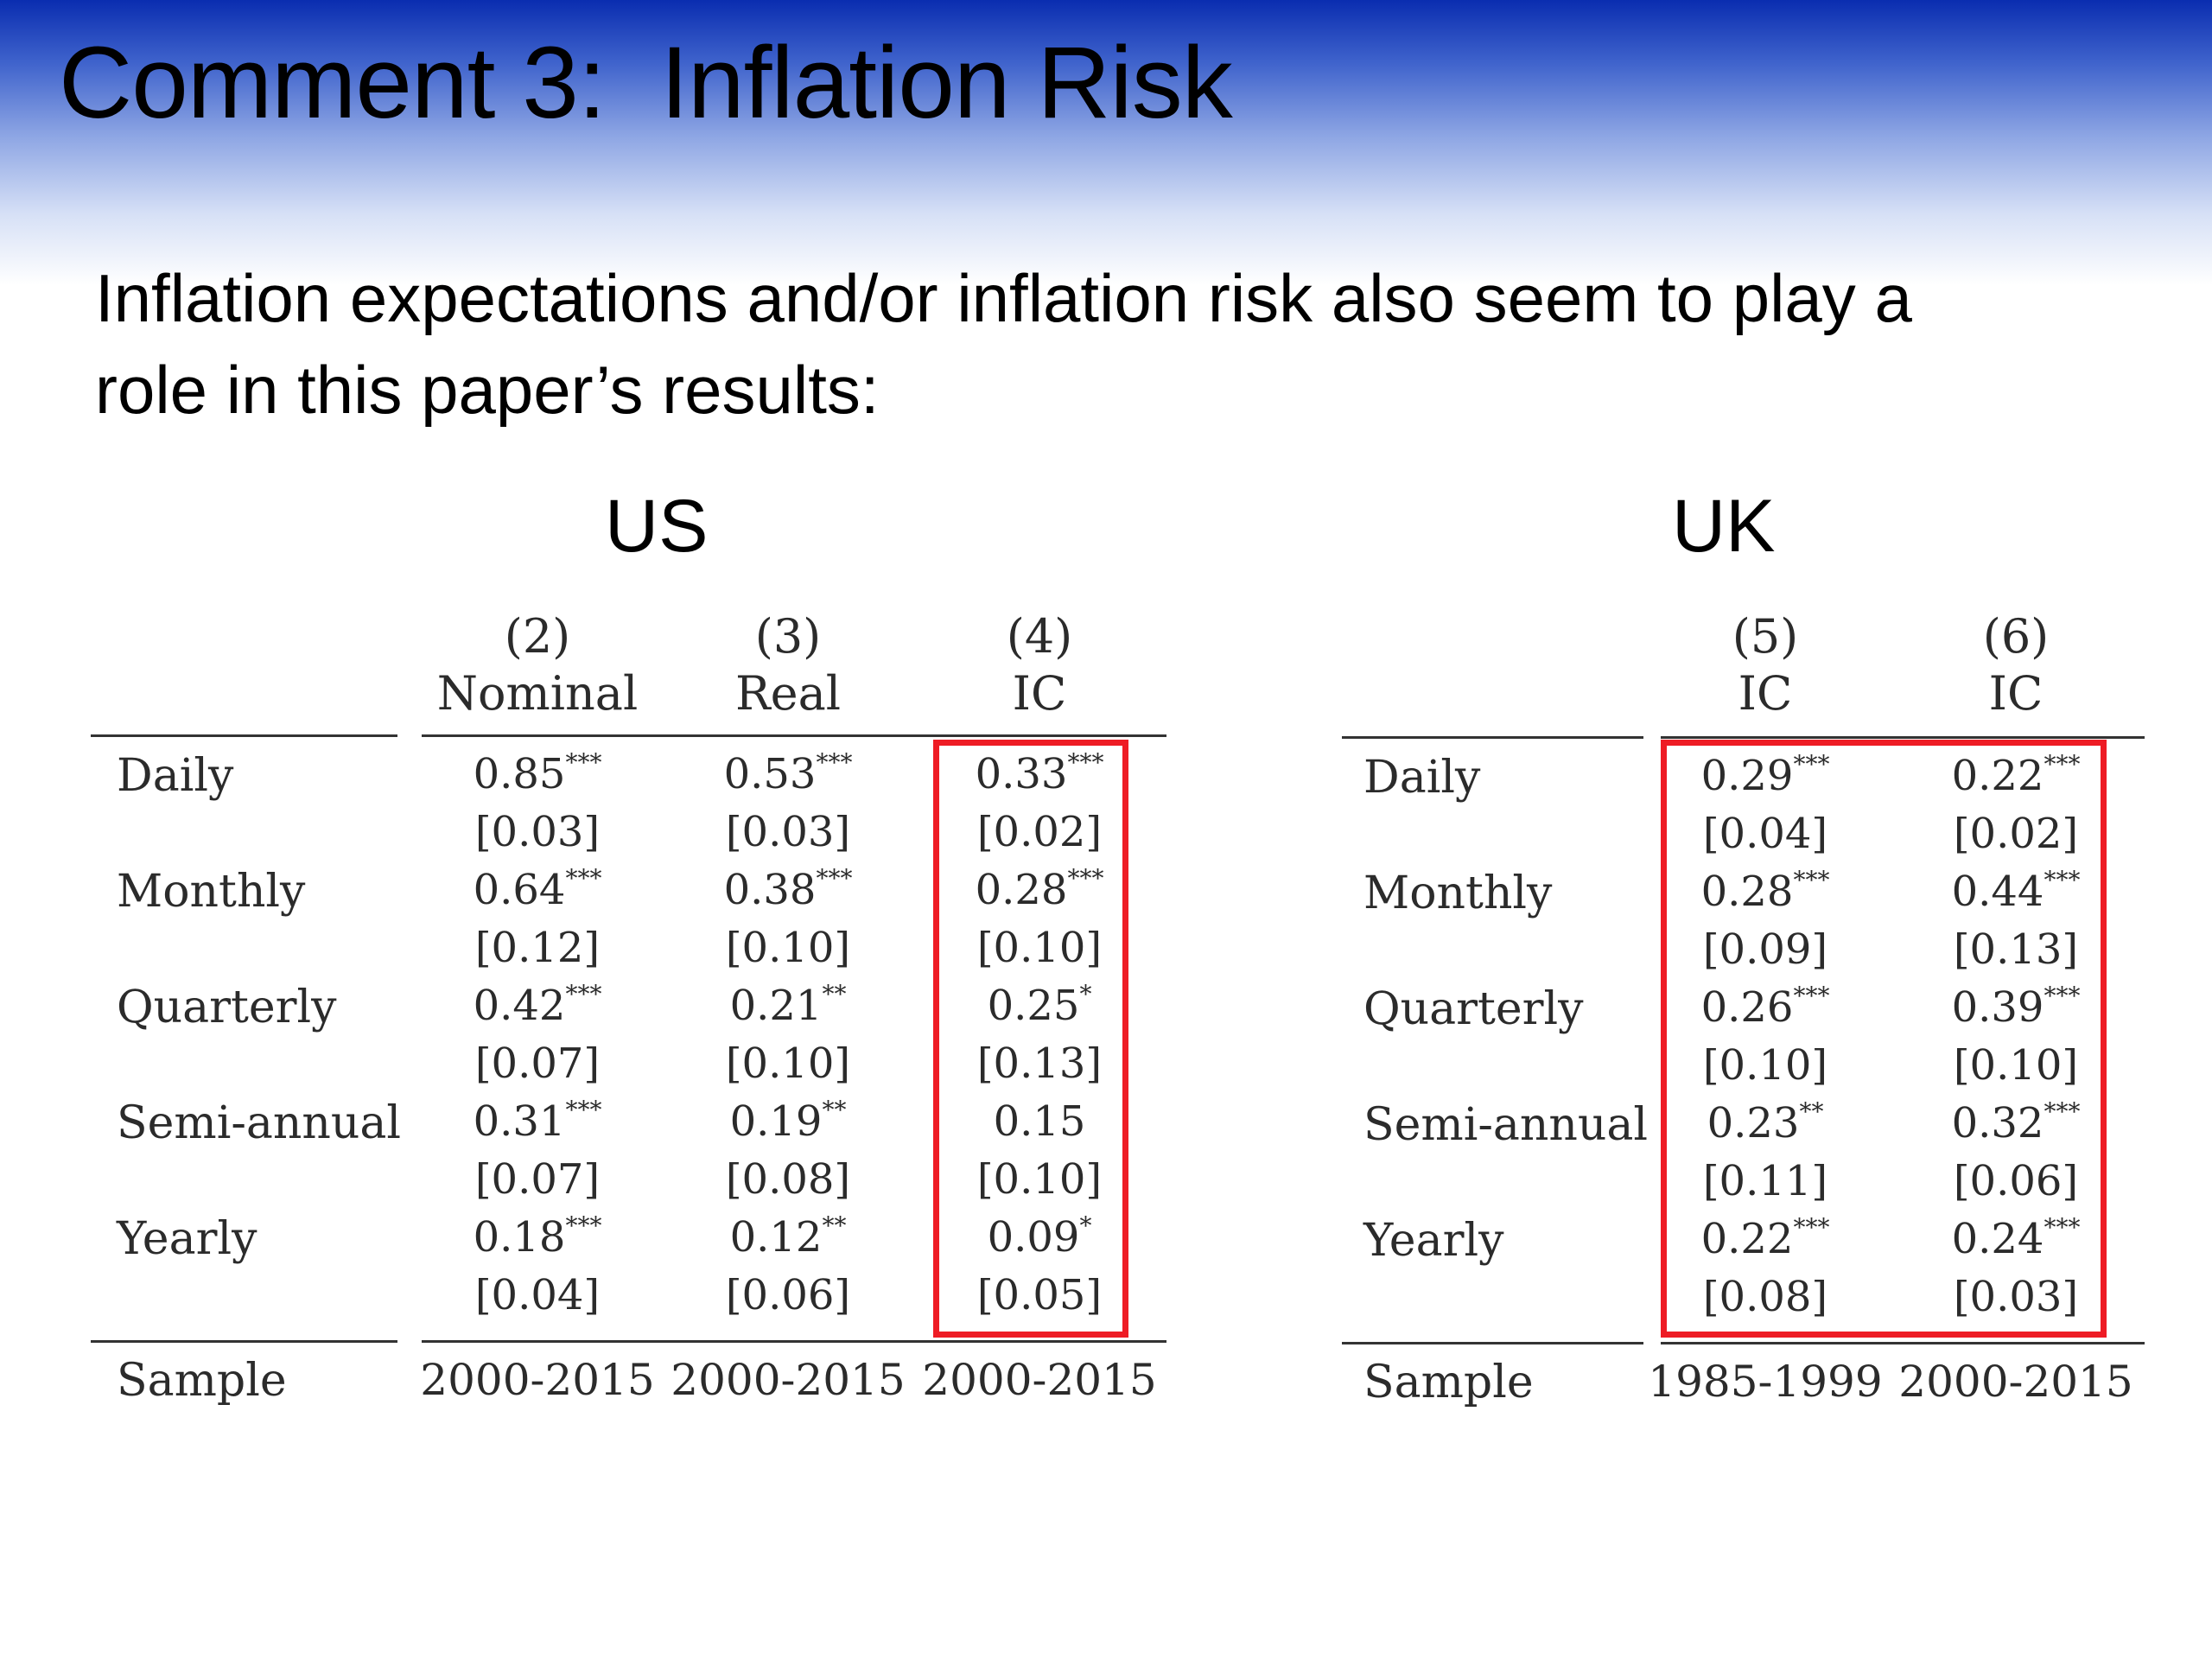  What do you see at coordinates (537, 693) in the screenshot?
I see `column-name: Nominal` at bounding box center [537, 693].